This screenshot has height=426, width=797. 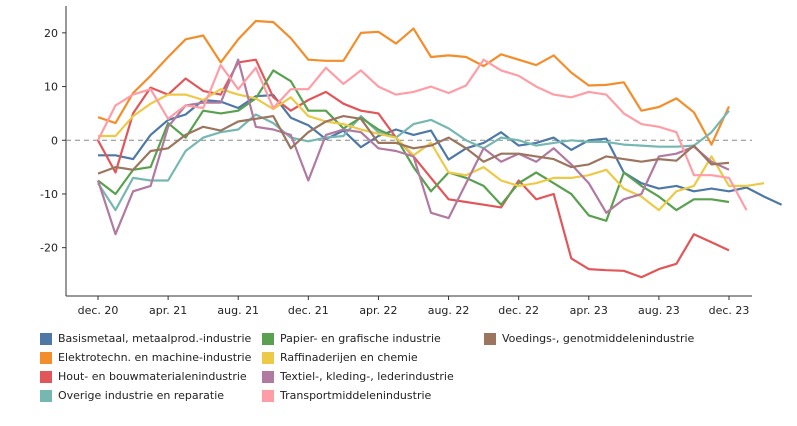 I want to click on legend-item-7: Textiel-, kleding-, lederindustrie, so click(x=358, y=376).